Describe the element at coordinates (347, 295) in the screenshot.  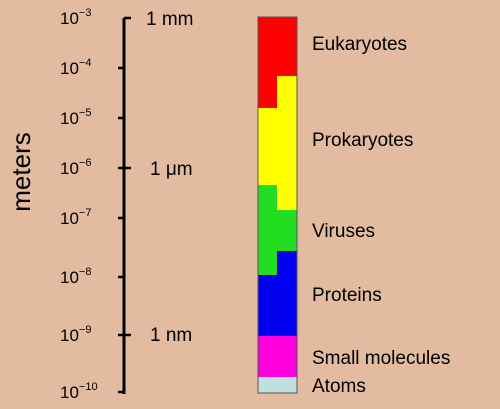
I see `label-proteins: Proteins` at that location.